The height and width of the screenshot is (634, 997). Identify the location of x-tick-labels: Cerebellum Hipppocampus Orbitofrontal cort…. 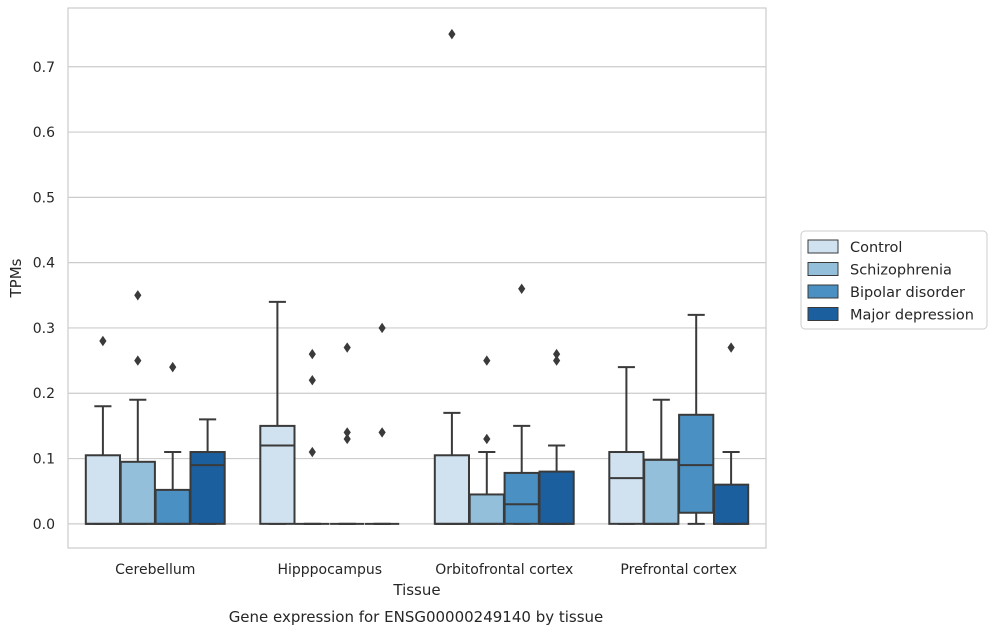
(426, 570).